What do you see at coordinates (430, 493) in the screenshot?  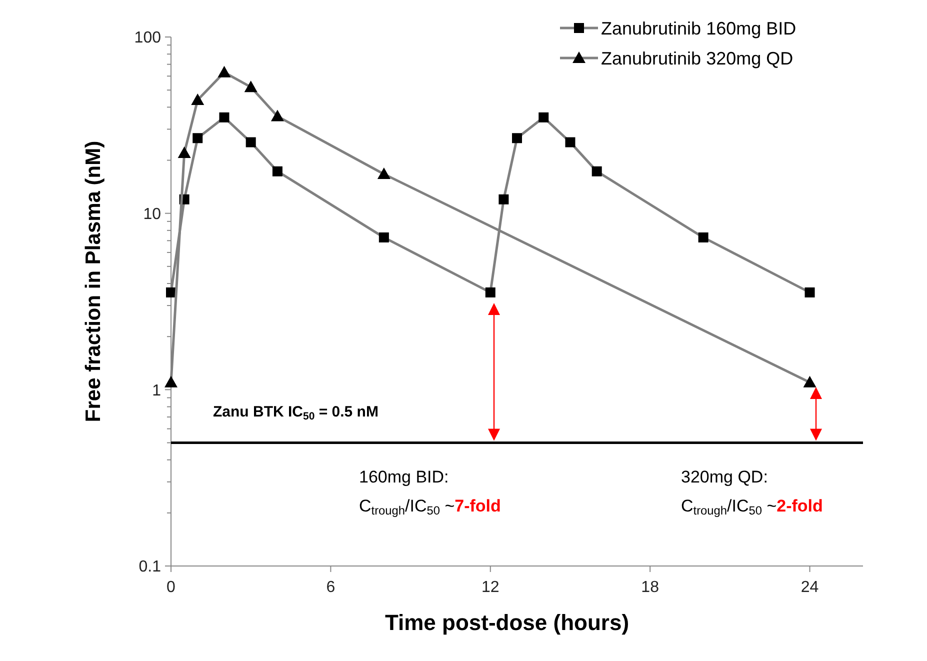 I see `annotation: 160mg BID: C$_{trough}$/IC$_{50}$ ~7-fold` at bounding box center [430, 493].